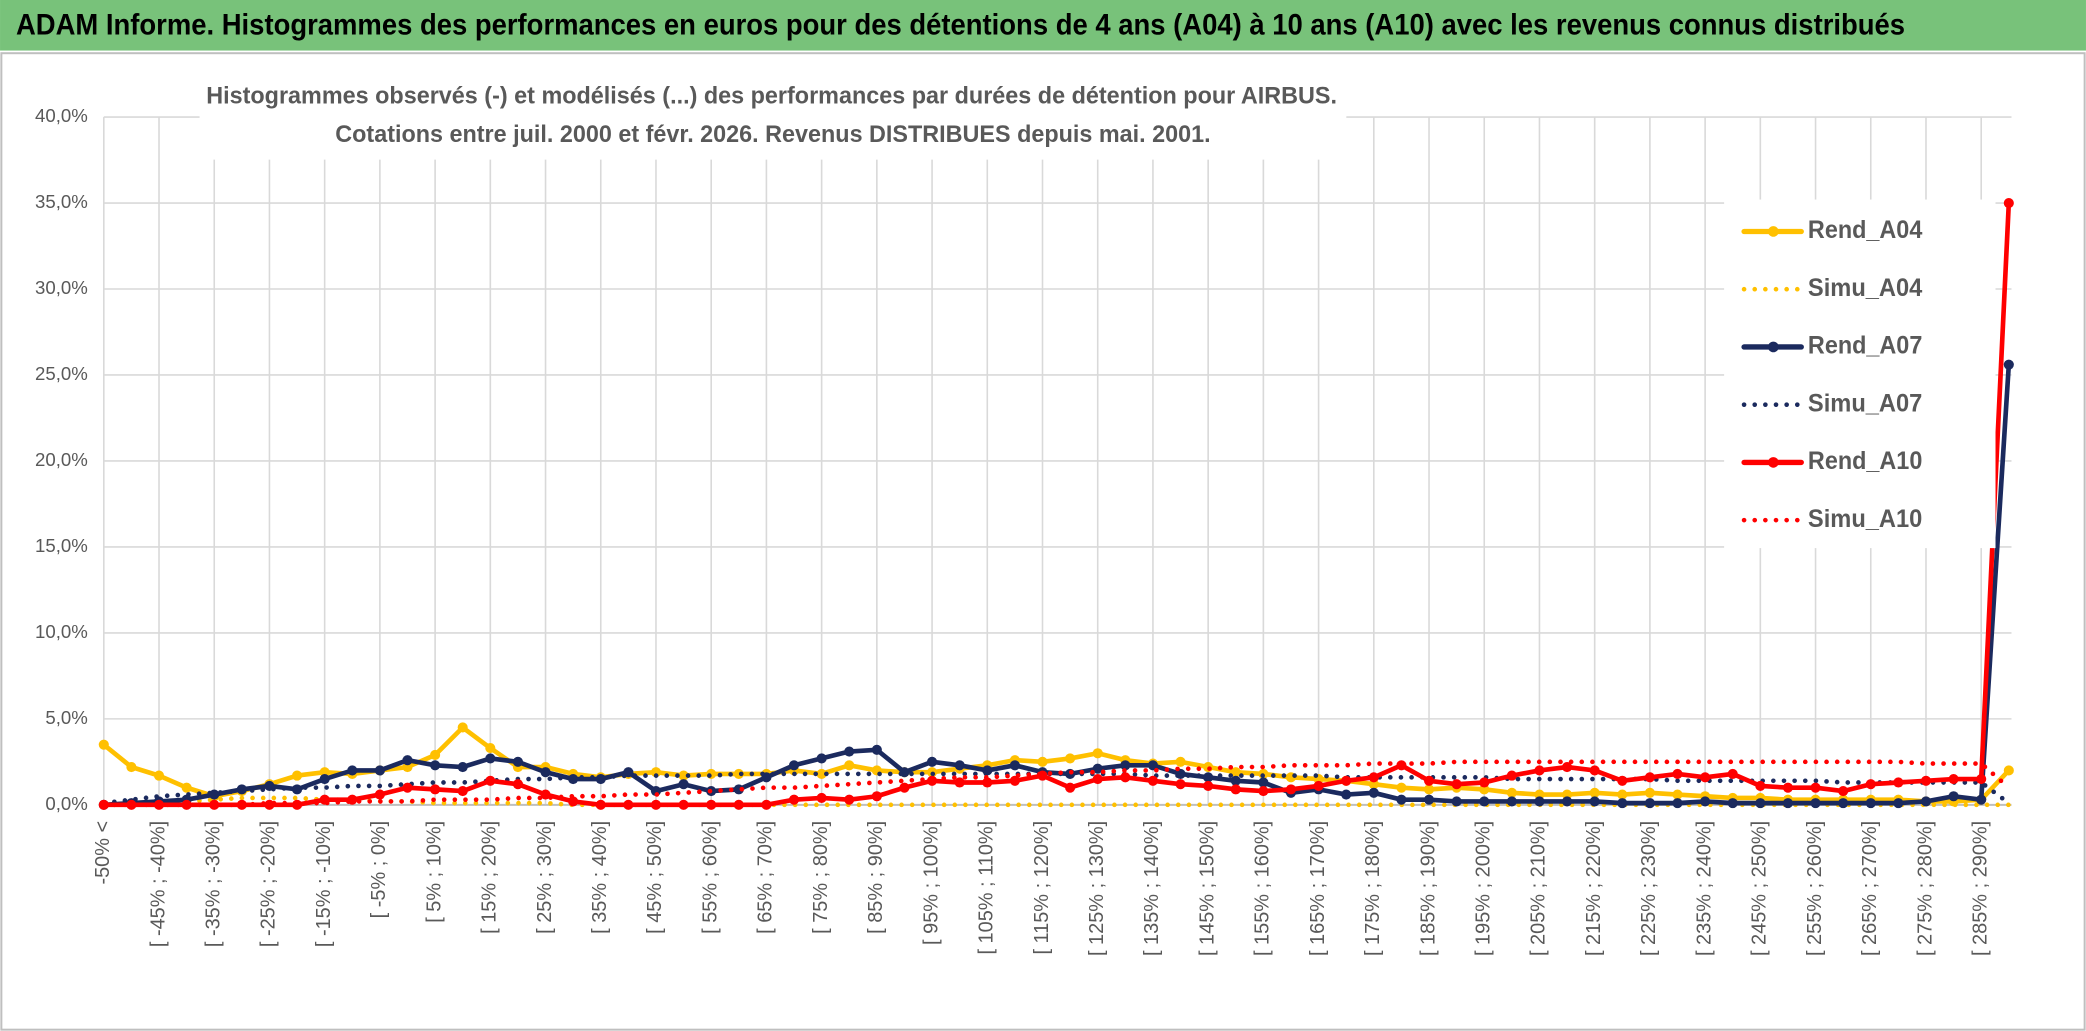 The width and height of the screenshot is (2086, 1031). Describe the element at coordinates (1865, 346) in the screenshot. I see `legend-label: Rend_A07` at that location.